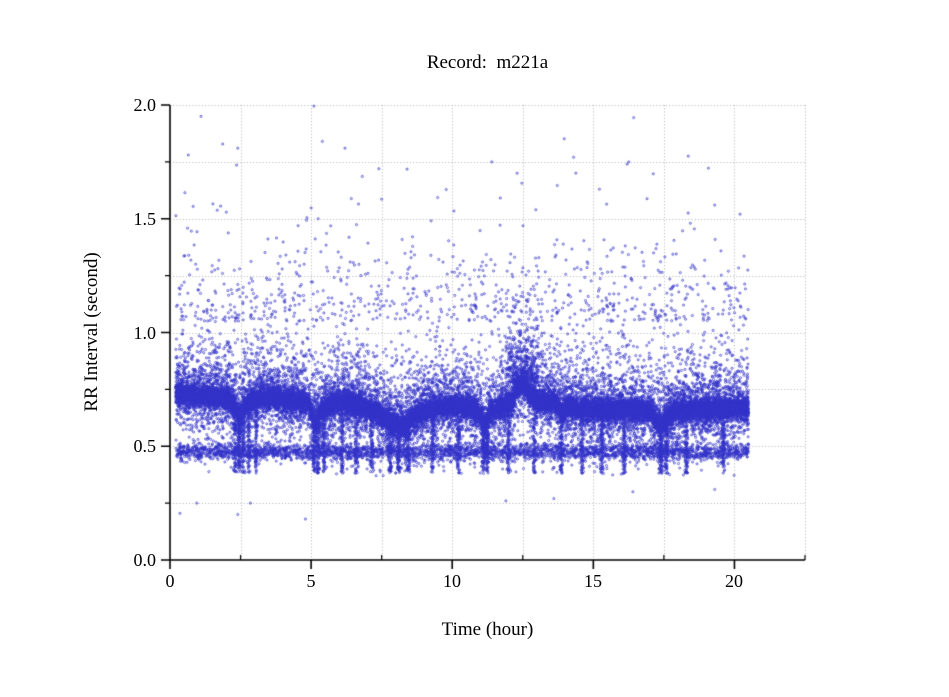  Describe the element at coordinates (452, 581) in the screenshot. I see `x-tick-label: 10` at that location.